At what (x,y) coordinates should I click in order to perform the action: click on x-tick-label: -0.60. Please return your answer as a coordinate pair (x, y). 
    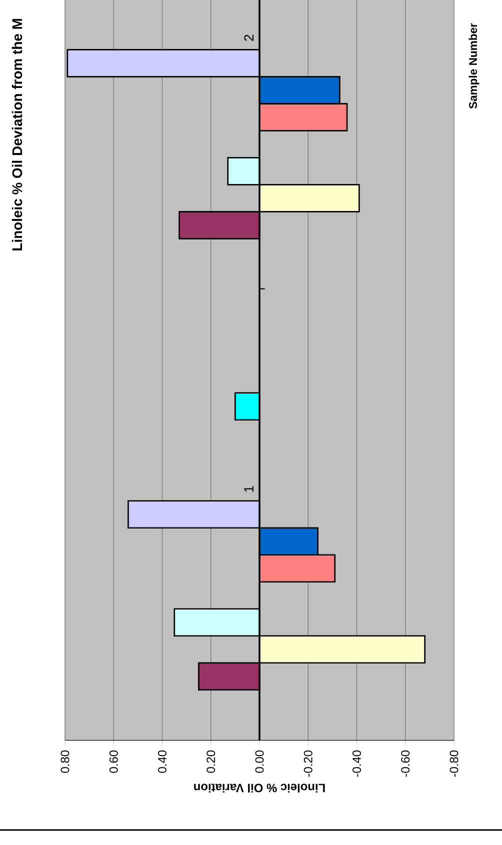
    Looking at the image, I should click on (405, 763).